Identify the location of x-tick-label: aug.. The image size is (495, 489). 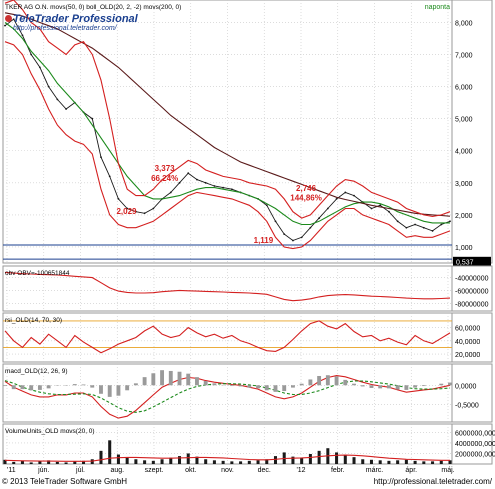
(117, 470).